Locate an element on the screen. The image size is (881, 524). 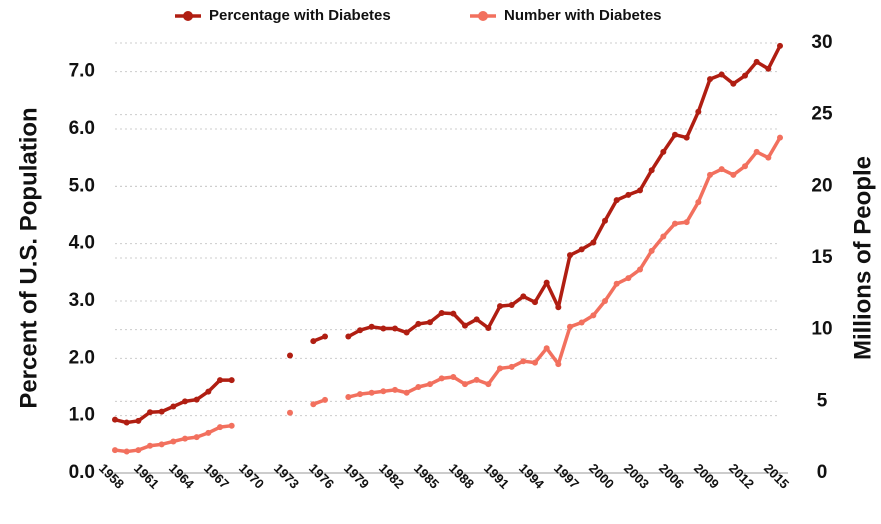
x-tick-label: 1997 is located at coordinates (566, 475).